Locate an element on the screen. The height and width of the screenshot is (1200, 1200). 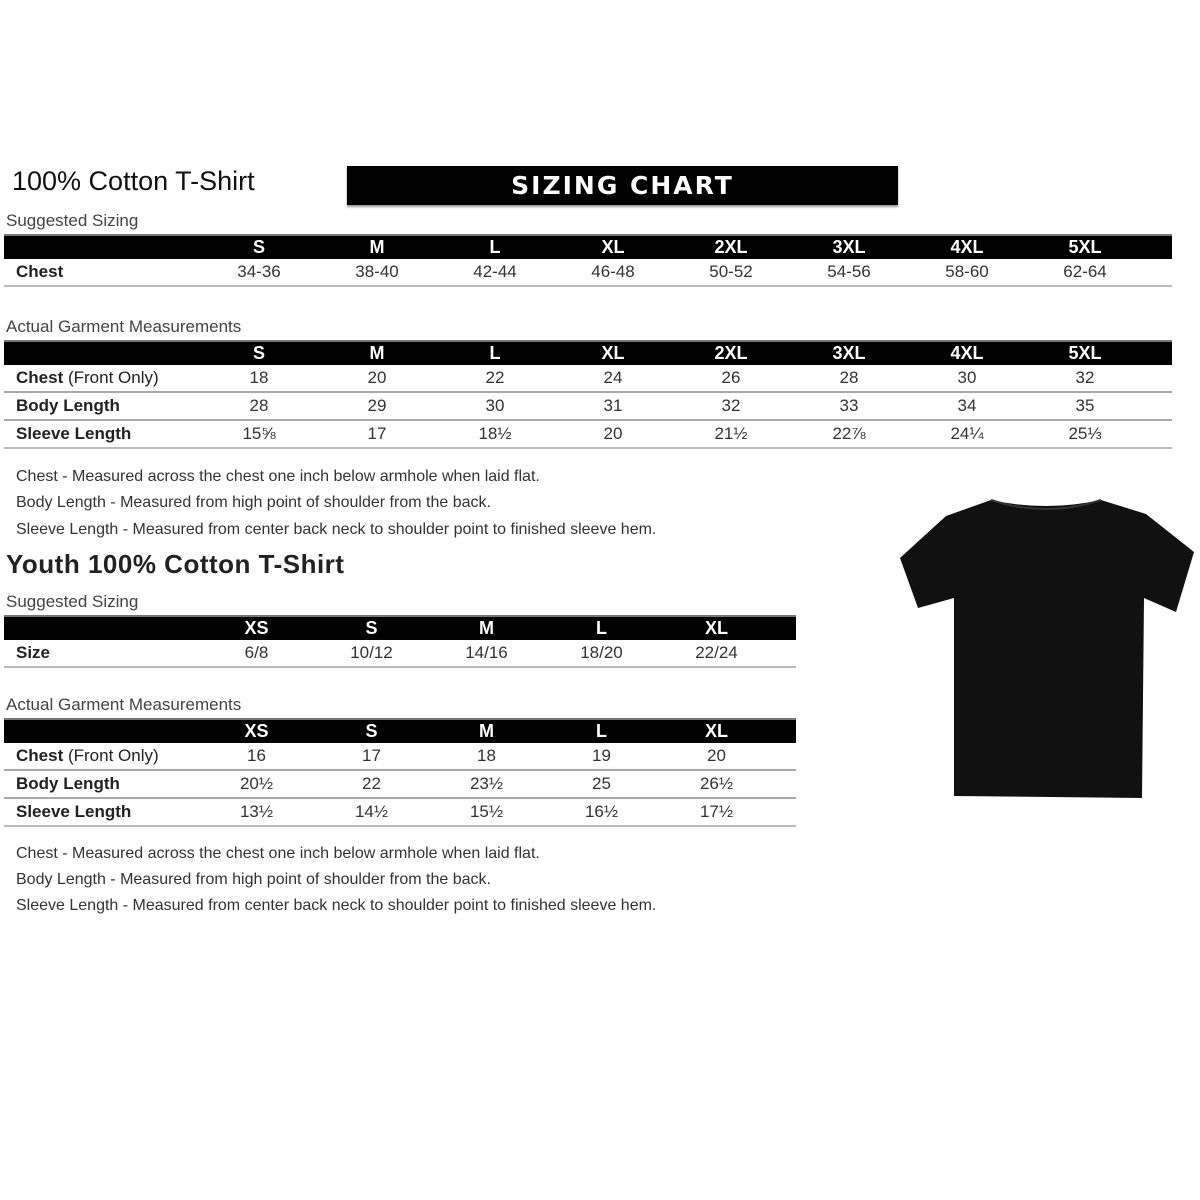
table-cell: 24¼ is located at coordinates (967, 433).